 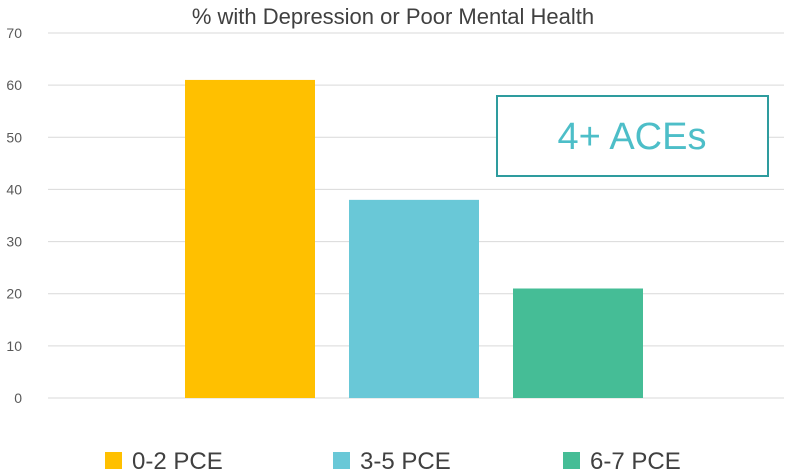 I want to click on chart-title: % with Depression or Poor Mental Health, so click(x=393, y=16).